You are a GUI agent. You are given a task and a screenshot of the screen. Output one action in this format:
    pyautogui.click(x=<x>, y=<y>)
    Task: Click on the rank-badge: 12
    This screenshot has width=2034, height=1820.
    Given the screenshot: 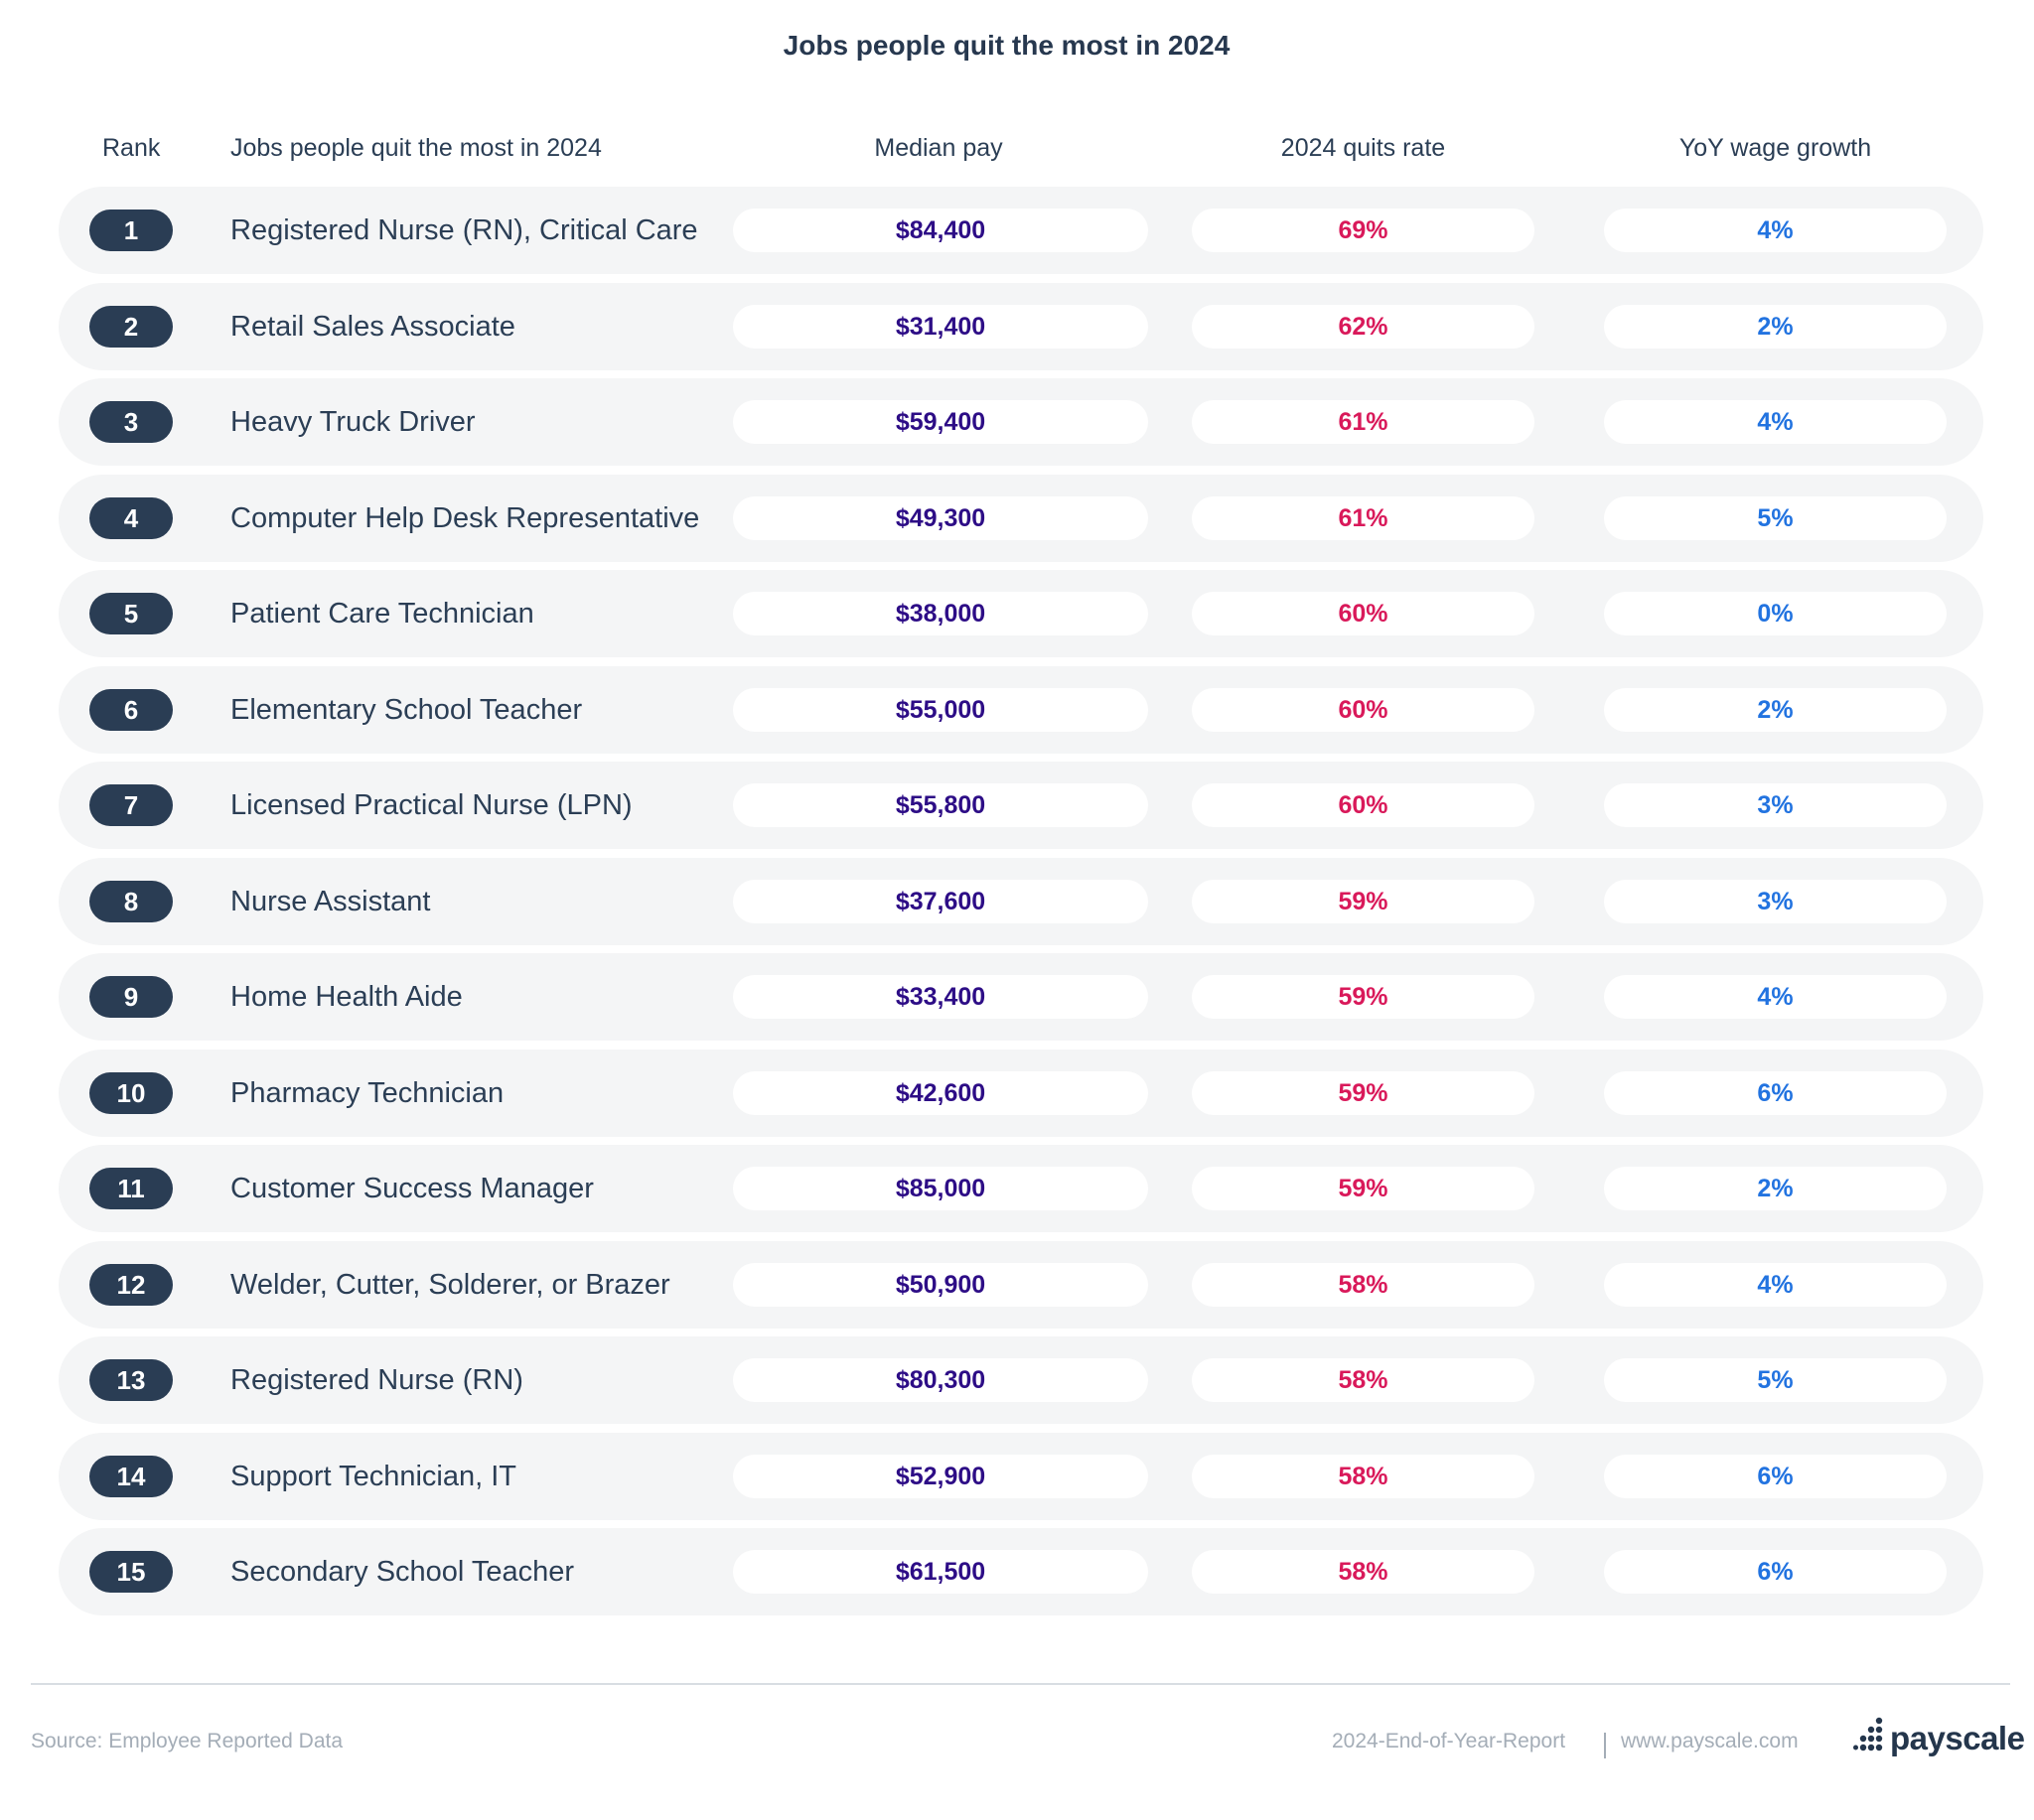 What is the action you would take?
    pyautogui.click(x=131, y=1284)
    